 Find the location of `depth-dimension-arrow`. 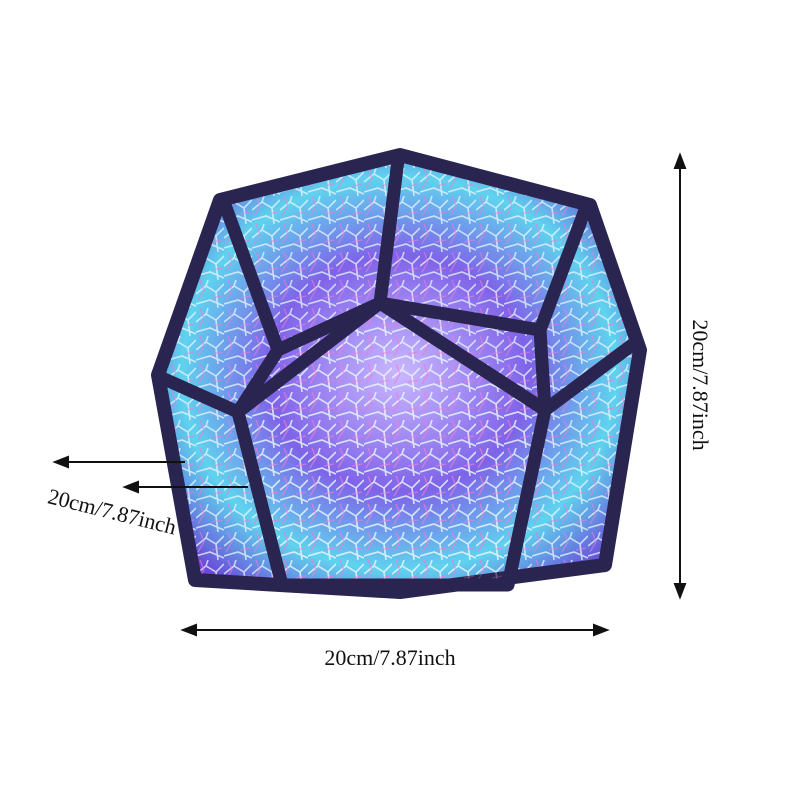

depth-dimension-arrow is located at coordinates (150, 474).